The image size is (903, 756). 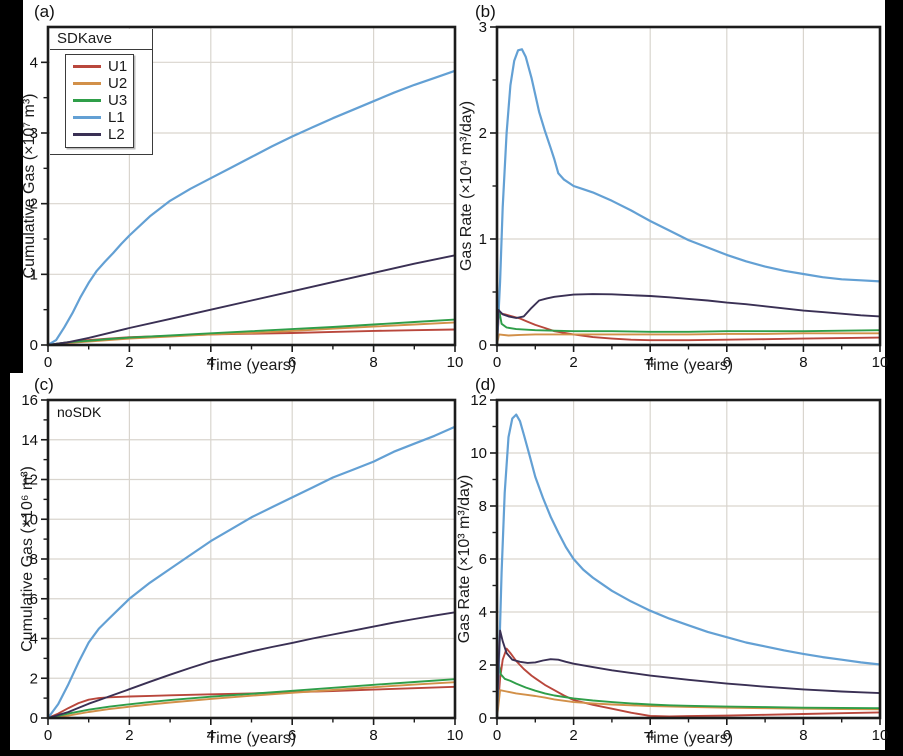 I want to click on legend-row-u2: U2, so click(x=100, y=83).